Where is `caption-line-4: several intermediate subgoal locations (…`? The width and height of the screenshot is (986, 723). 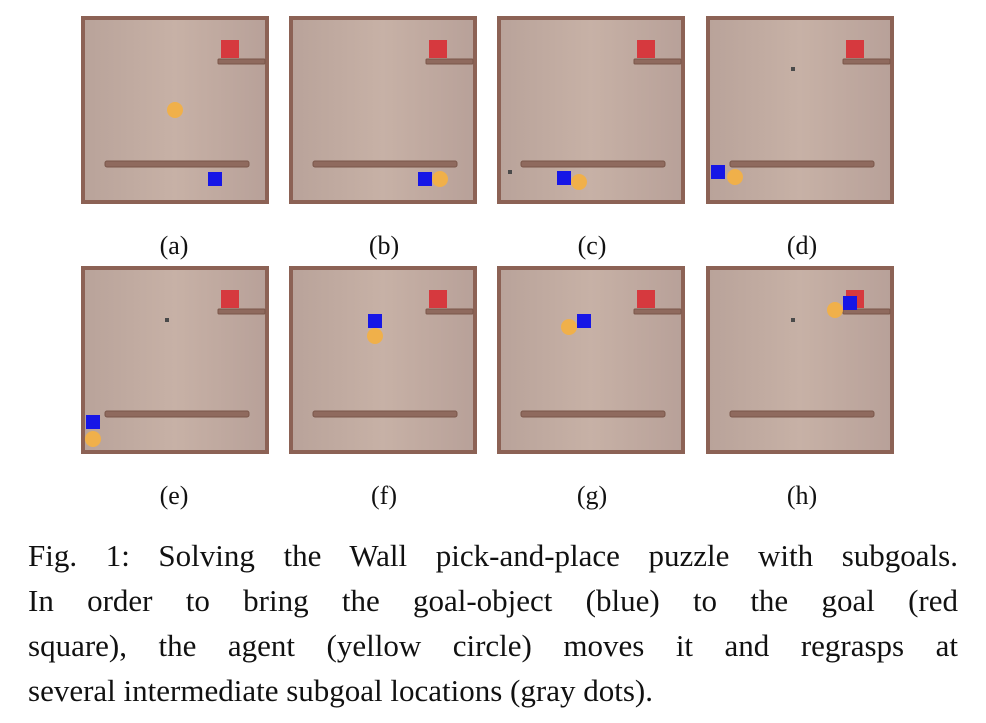
caption-line-4: several intermediate subgoal locations (… is located at coordinates (340, 690).